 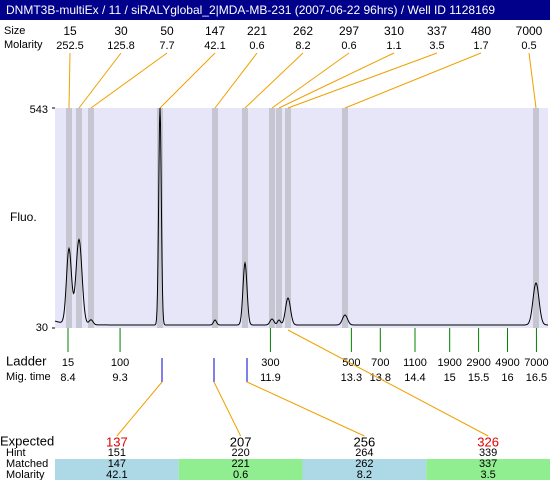 What do you see at coordinates (117, 441) in the screenshot?
I see `expected: 137` at bounding box center [117, 441].